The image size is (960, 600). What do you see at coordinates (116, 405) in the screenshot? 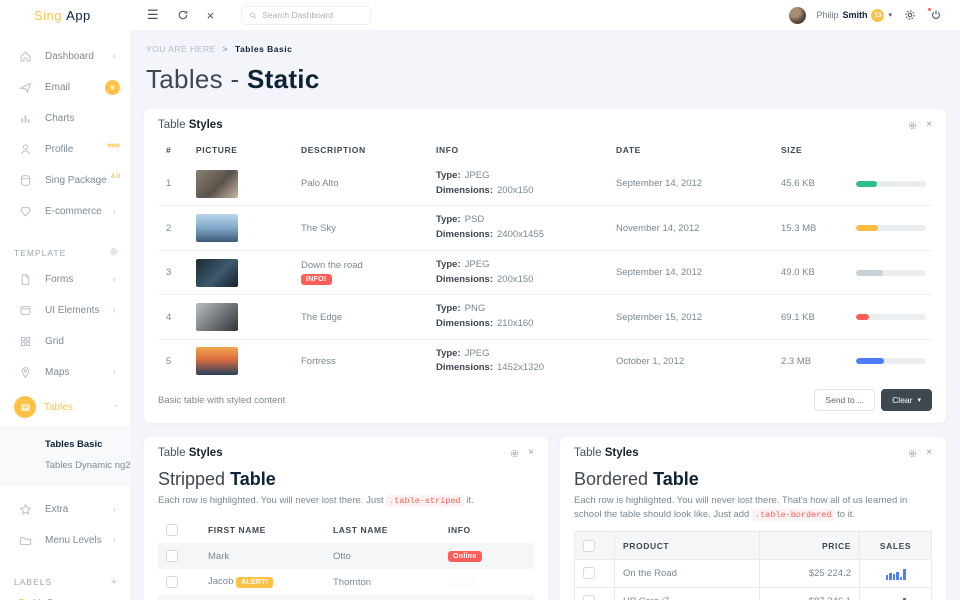
I see `chevron-down-icon: ›` at bounding box center [116, 405].